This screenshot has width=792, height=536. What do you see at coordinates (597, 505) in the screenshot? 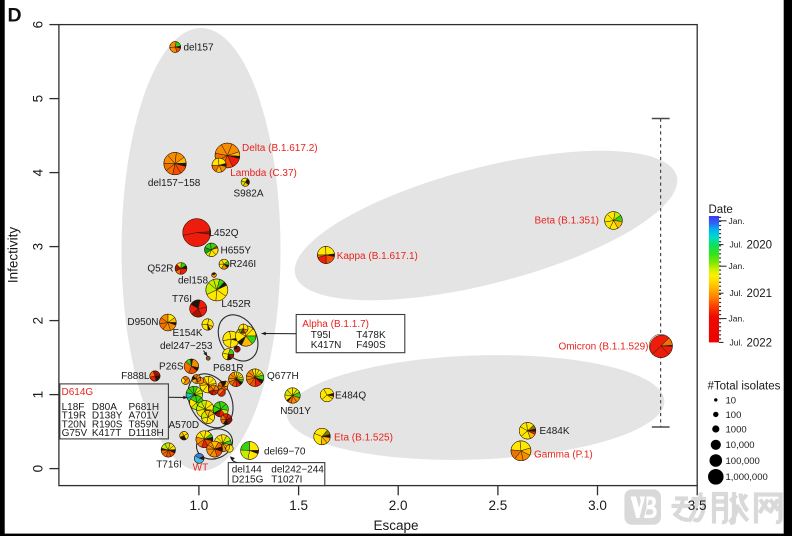
I see `svg-text: 3.0` at bounding box center [597, 505].